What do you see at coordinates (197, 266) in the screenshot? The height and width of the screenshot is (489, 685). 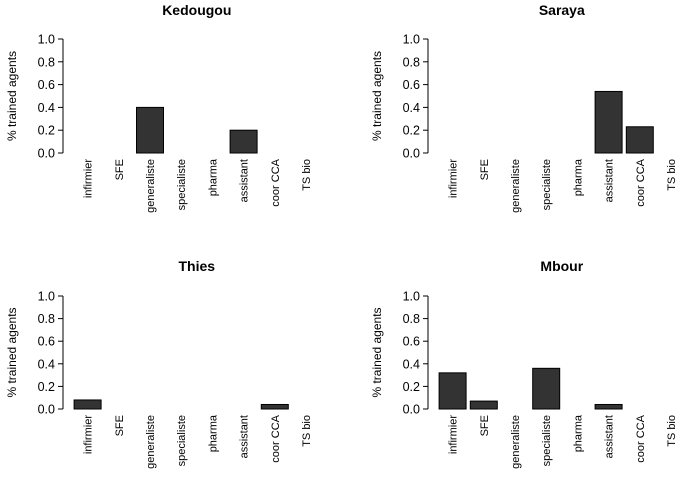 I see `chart-title: Thies` at bounding box center [197, 266].